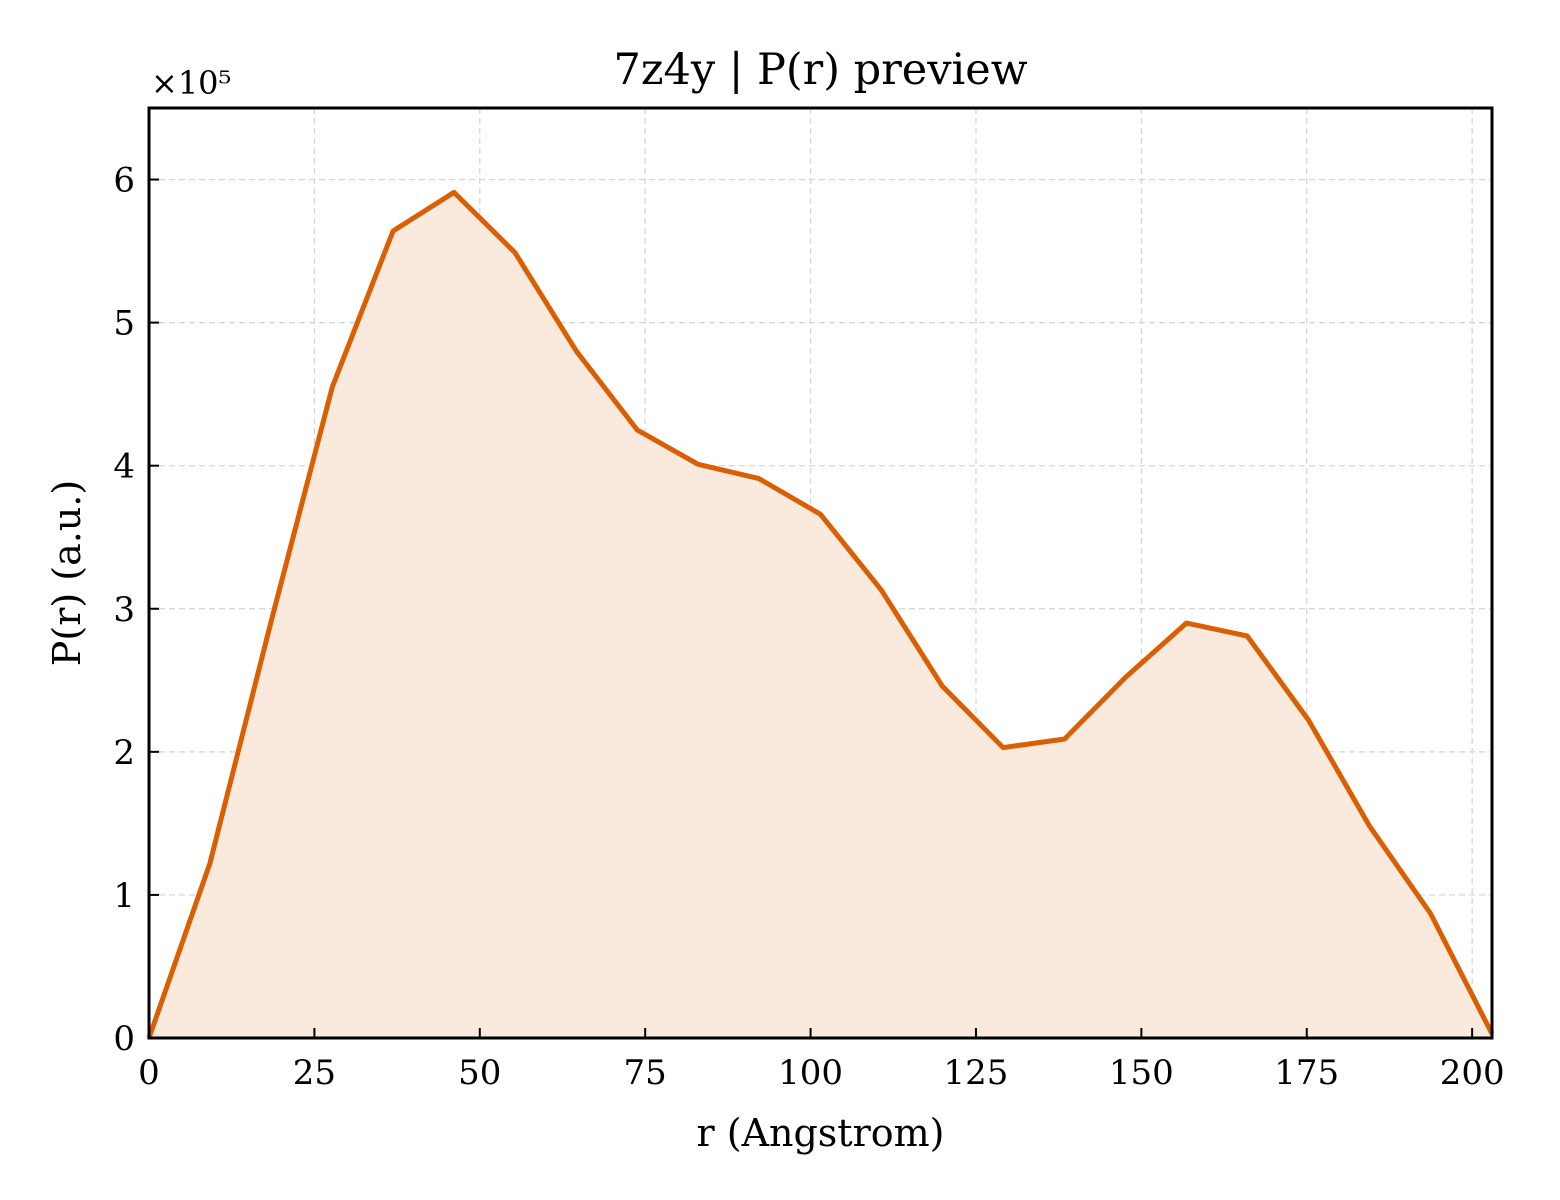 This screenshot has width=1560, height=1200. Describe the element at coordinates (976, 1073) in the screenshot. I see `x-tick-label: 125` at that location.